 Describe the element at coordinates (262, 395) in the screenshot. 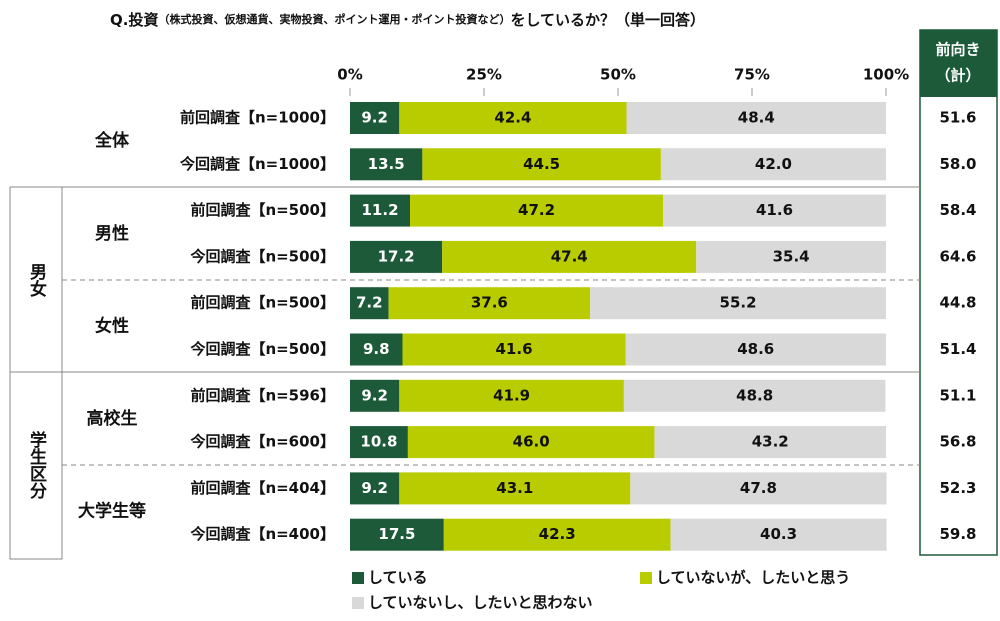

I see `row-label: 前回調査【n=596】` at that location.